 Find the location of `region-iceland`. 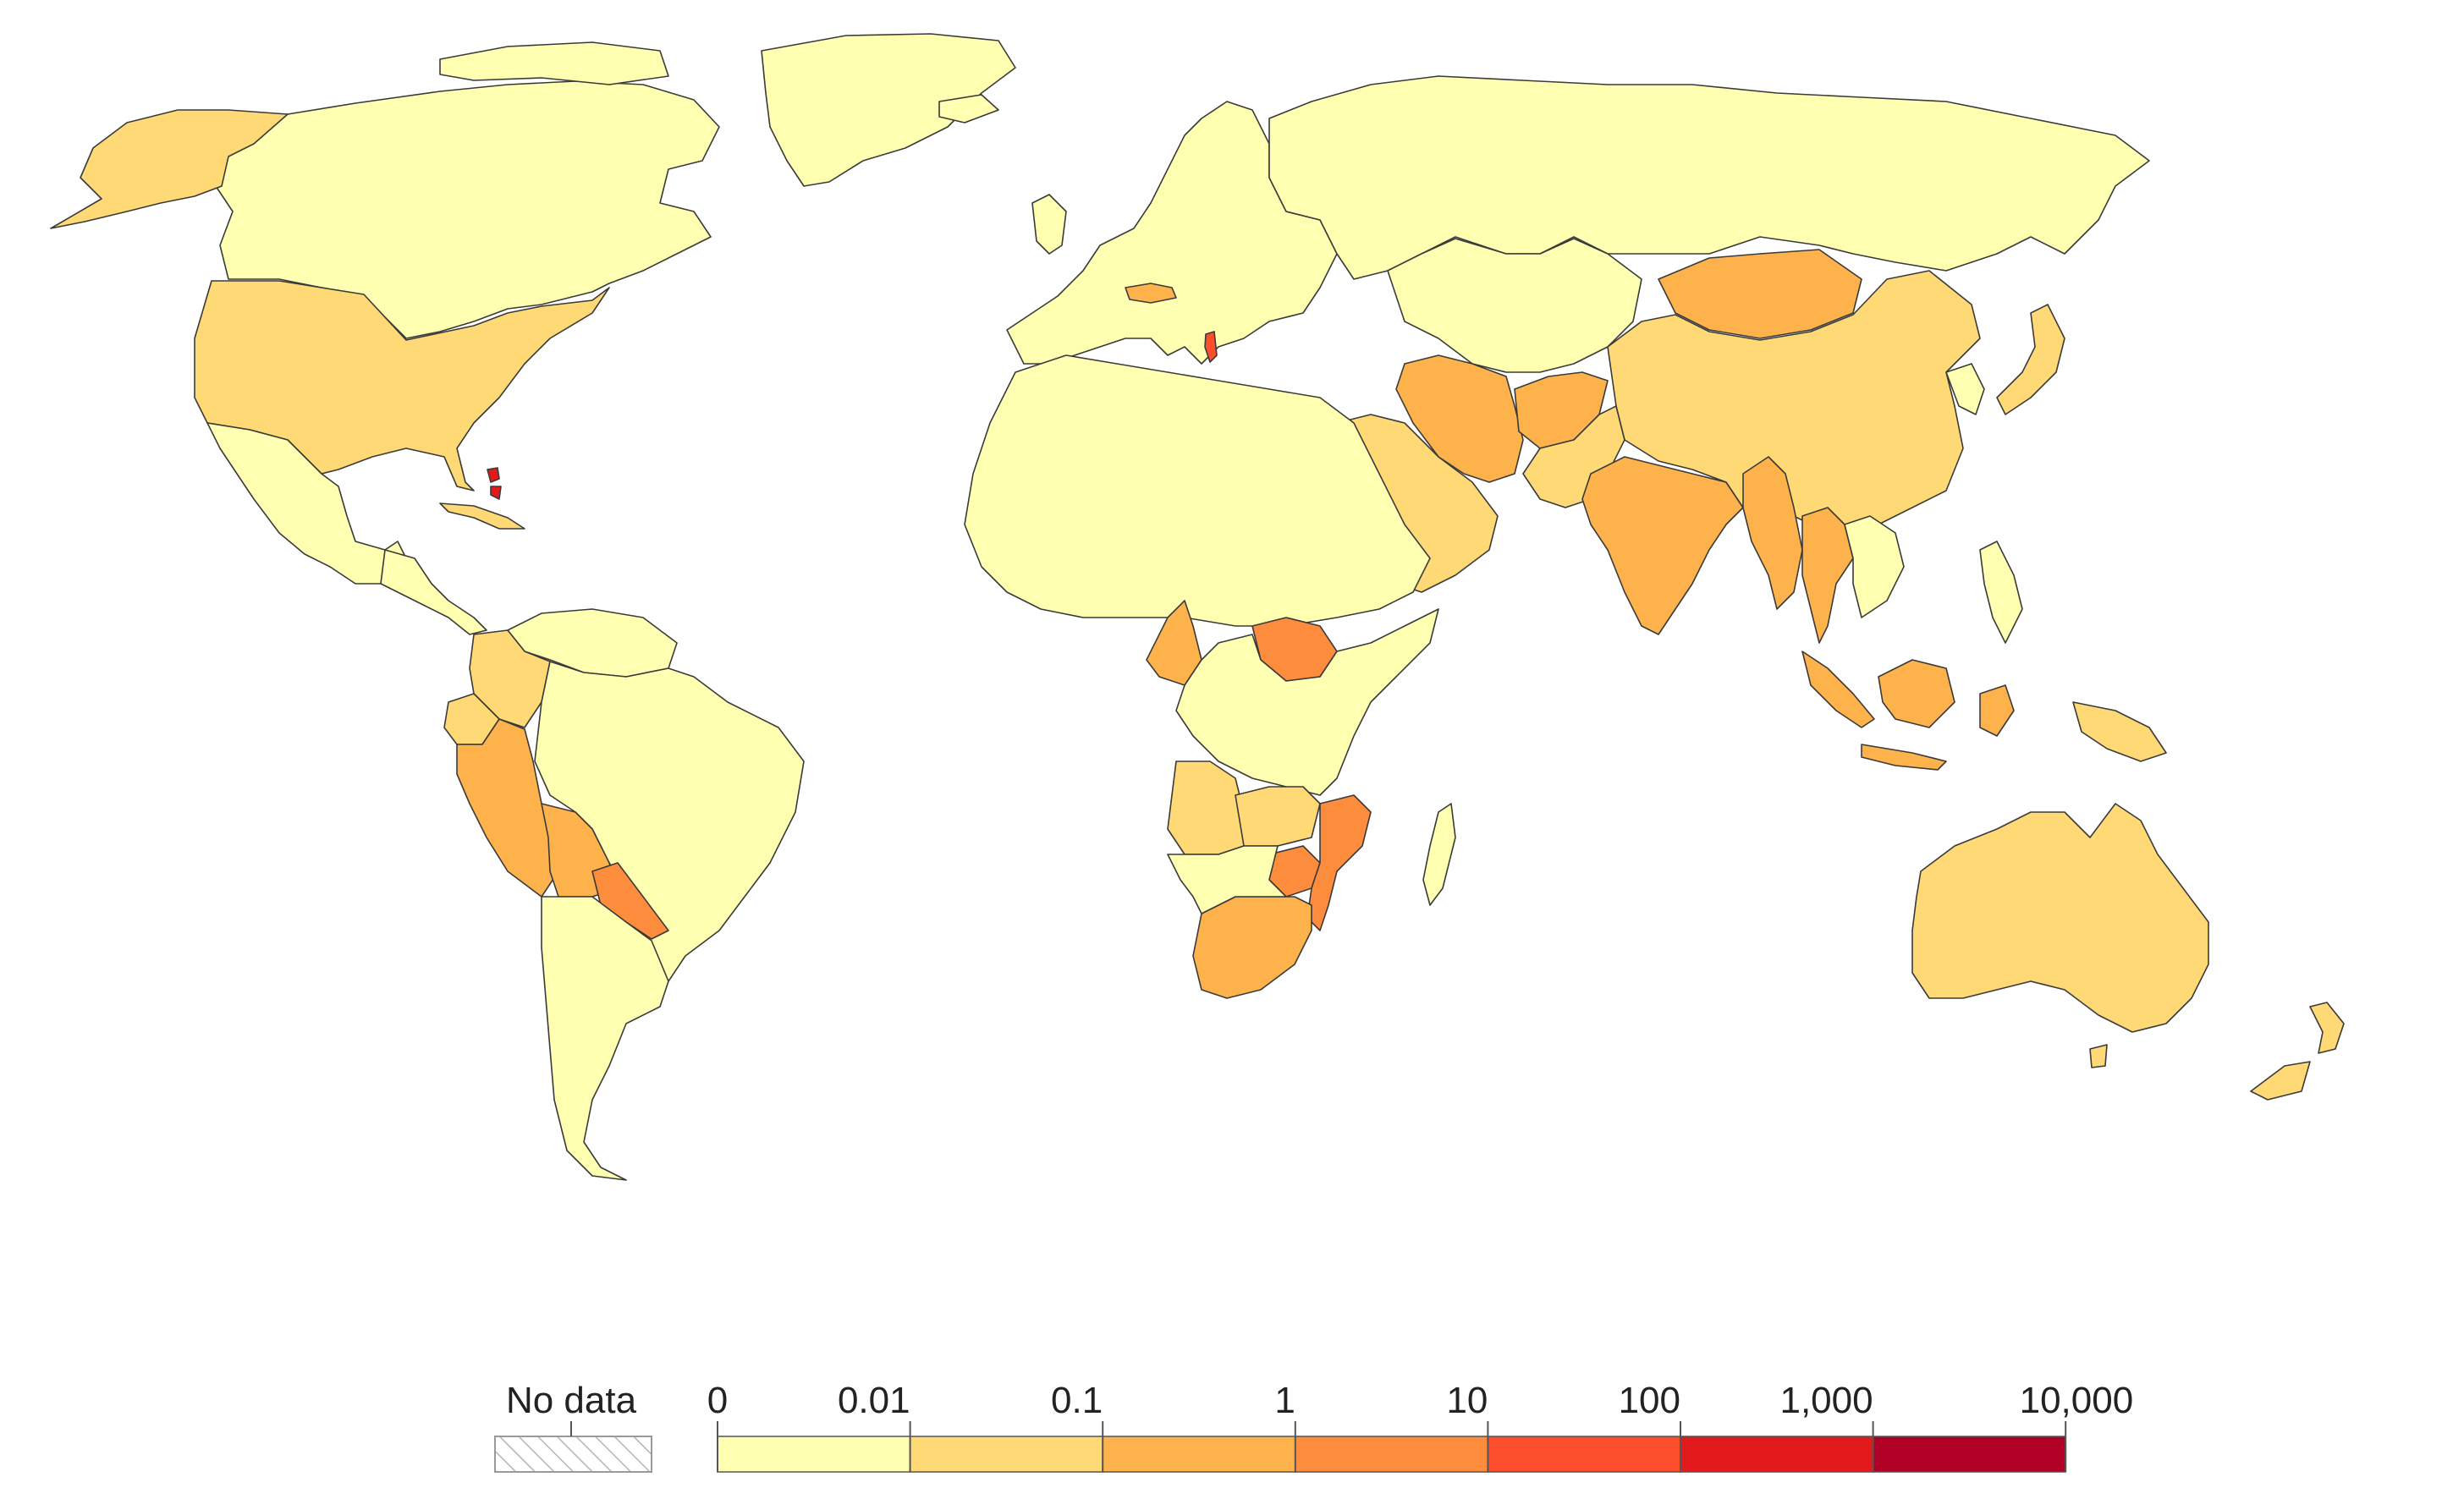

region-iceland is located at coordinates (969, 109).